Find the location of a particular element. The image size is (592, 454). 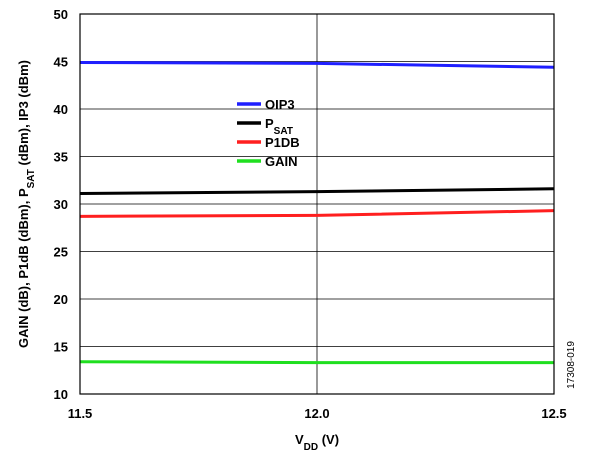

y-tick-label: 45 is located at coordinates (61, 62).